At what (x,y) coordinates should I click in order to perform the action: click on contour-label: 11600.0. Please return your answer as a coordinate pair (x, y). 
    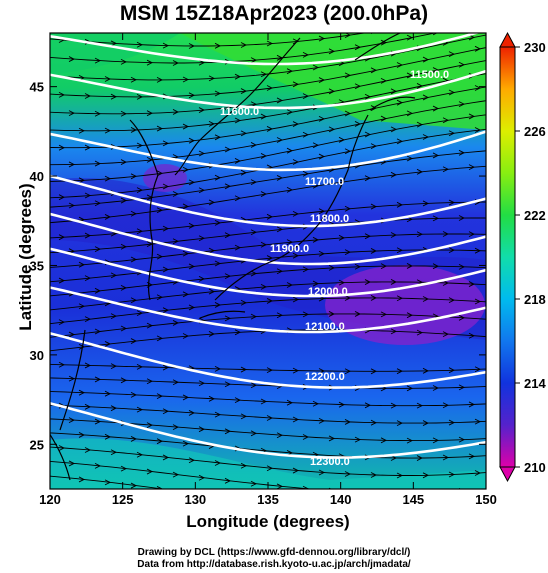
    Looking at the image, I should click on (239, 112).